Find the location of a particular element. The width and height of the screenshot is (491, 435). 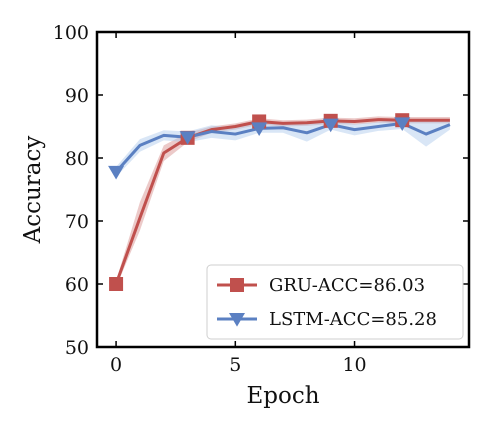

y-axis-title: Accuracy is located at coordinates (33, 190).